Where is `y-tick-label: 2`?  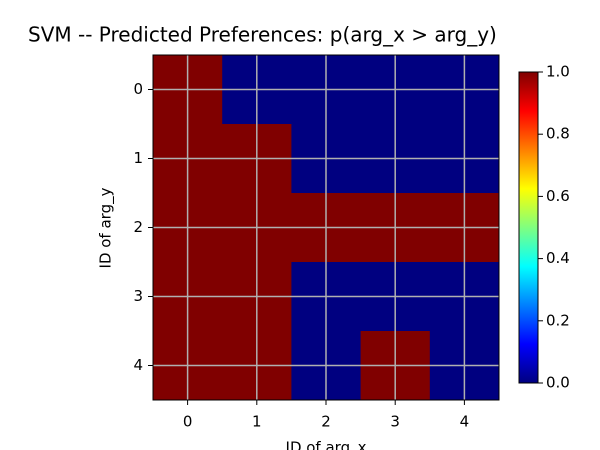
y-tick-label: 2 is located at coordinates (138, 227).